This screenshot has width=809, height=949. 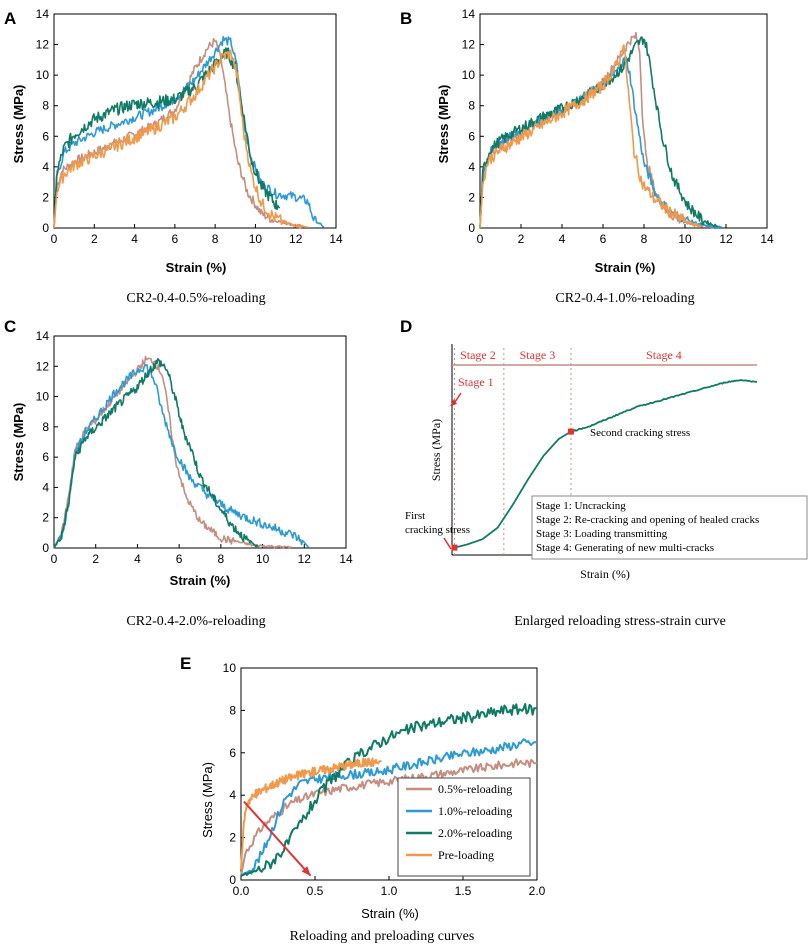 What do you see at coordinates (180, 139) in the screenshot?
I see `series-line-orange` at bounding box center [180, 139].